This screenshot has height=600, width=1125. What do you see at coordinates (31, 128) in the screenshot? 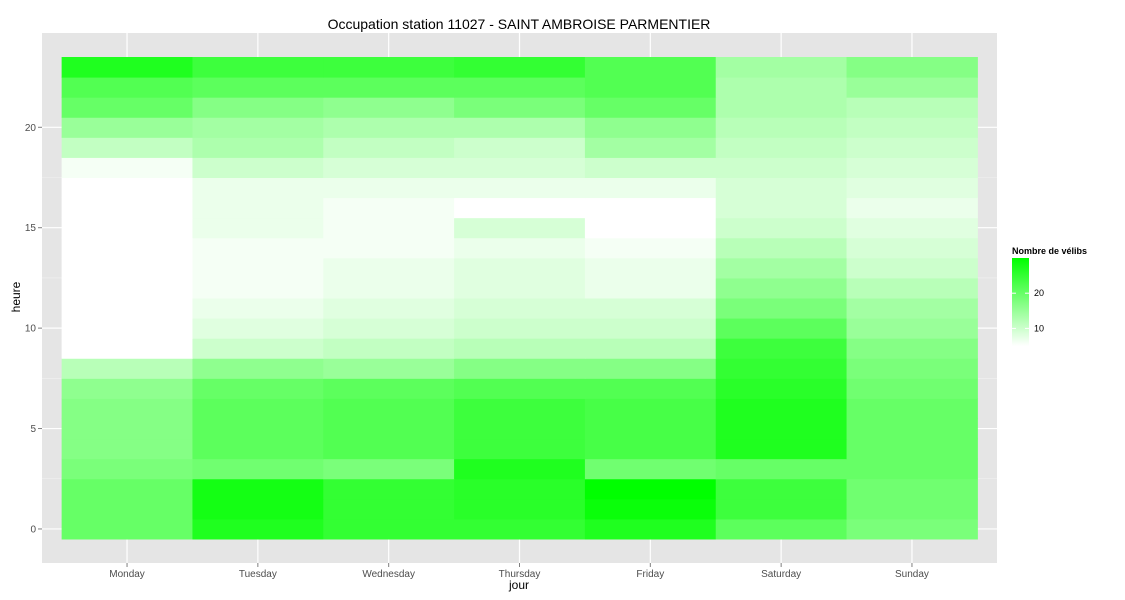
I see `y-tick-label: 20` at bounding box center [31, 128].